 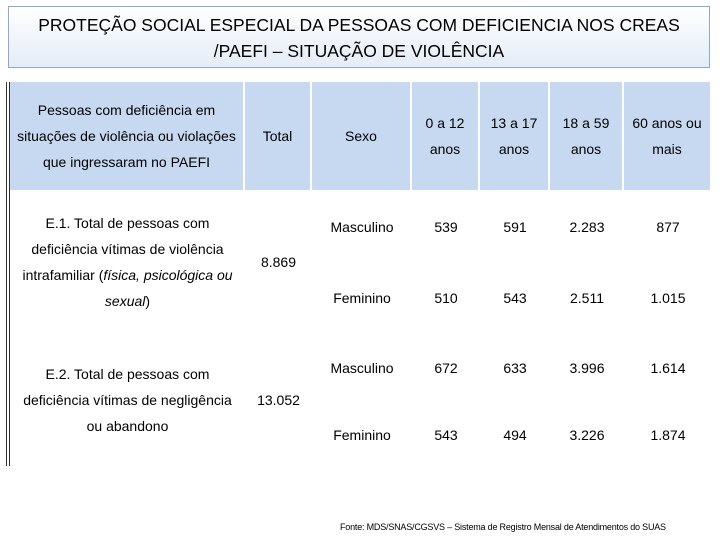 I want to click on column-header: 18 a 59 anos, so click(x=587, y=136).